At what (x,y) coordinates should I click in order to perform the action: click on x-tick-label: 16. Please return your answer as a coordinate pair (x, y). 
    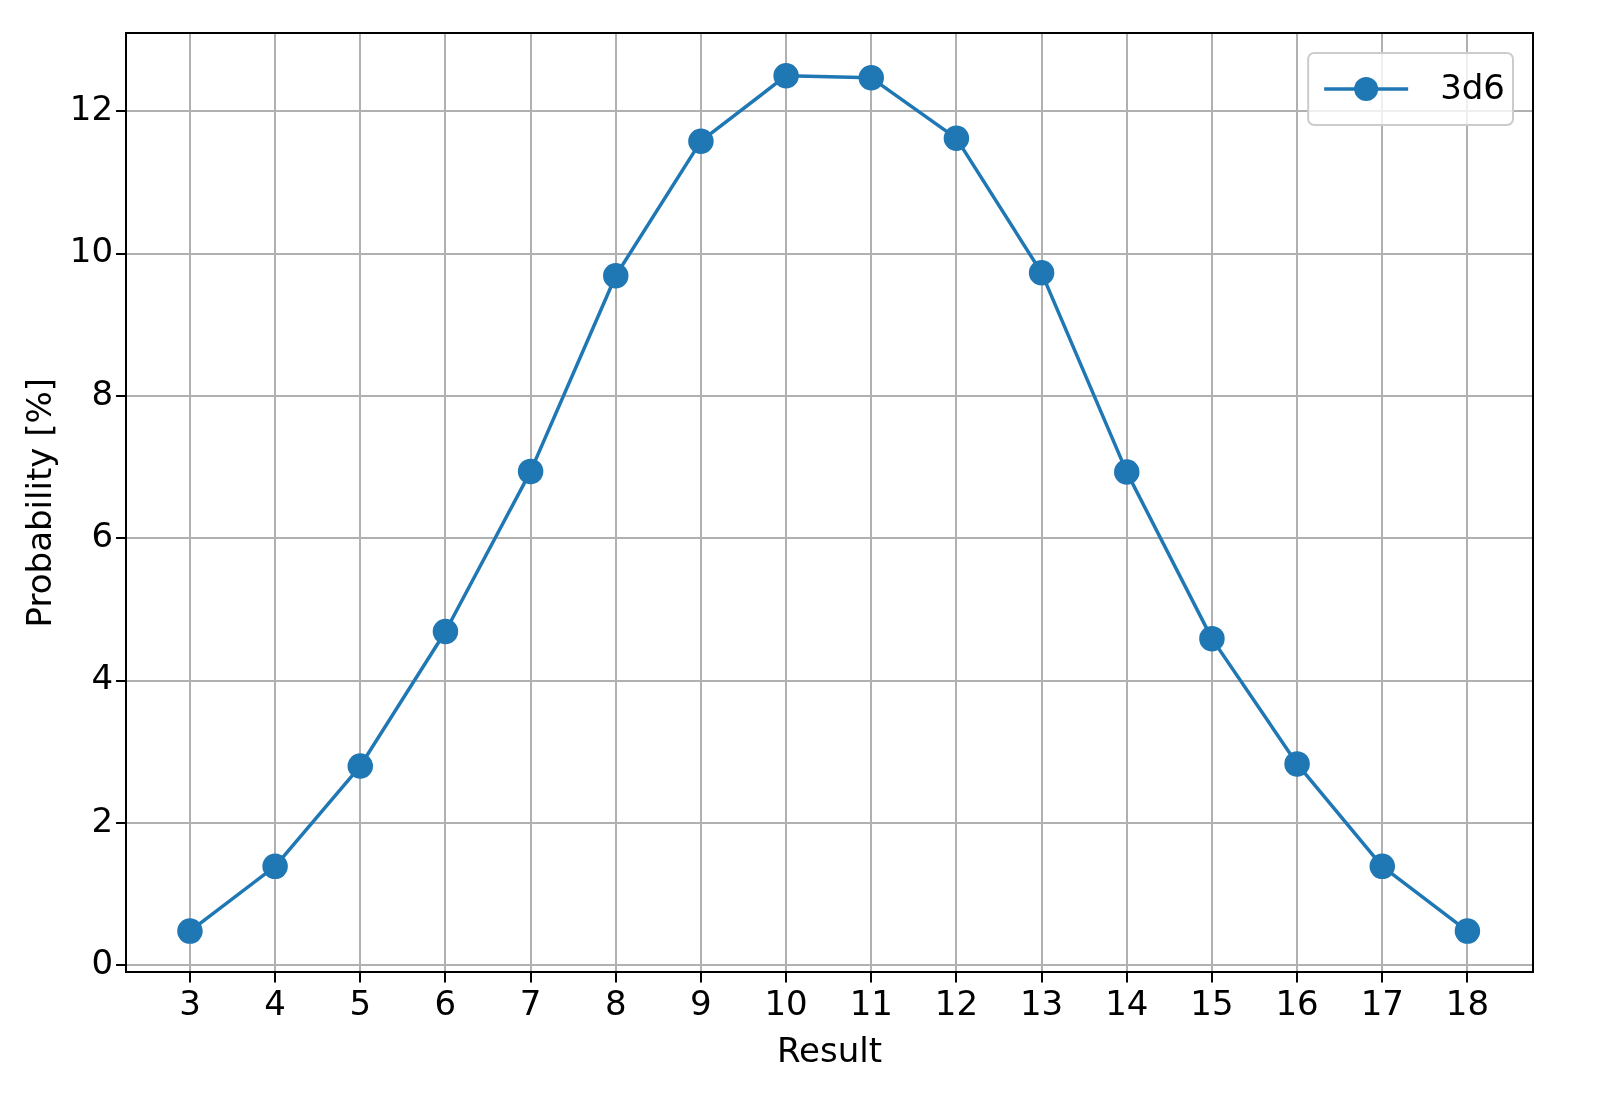
    Looking at the image, I should click on (1297, 1002).